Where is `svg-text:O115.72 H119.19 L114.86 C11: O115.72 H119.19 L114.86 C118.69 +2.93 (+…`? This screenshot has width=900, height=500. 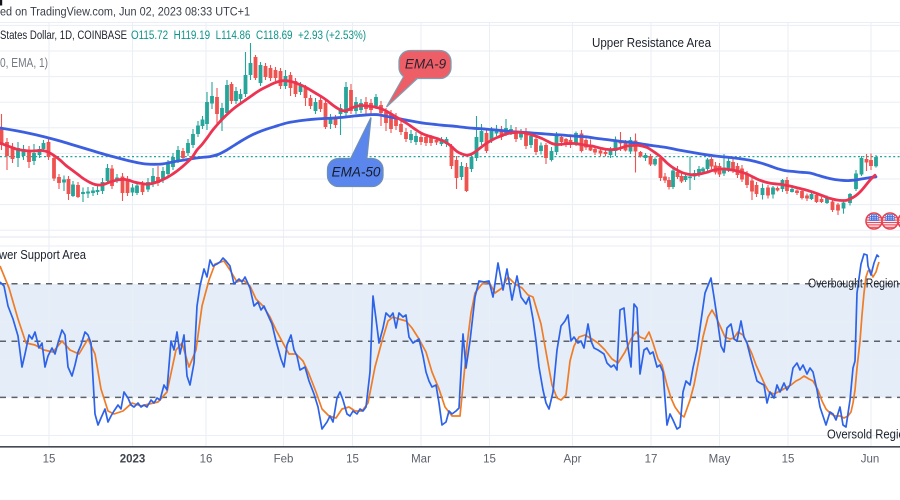 svg-text:O115.72 H119.19 L114.86 C11: O115.72 H119.19 L114.86 C118.69 +2.93 (+… is located at coordinates (248, 35).